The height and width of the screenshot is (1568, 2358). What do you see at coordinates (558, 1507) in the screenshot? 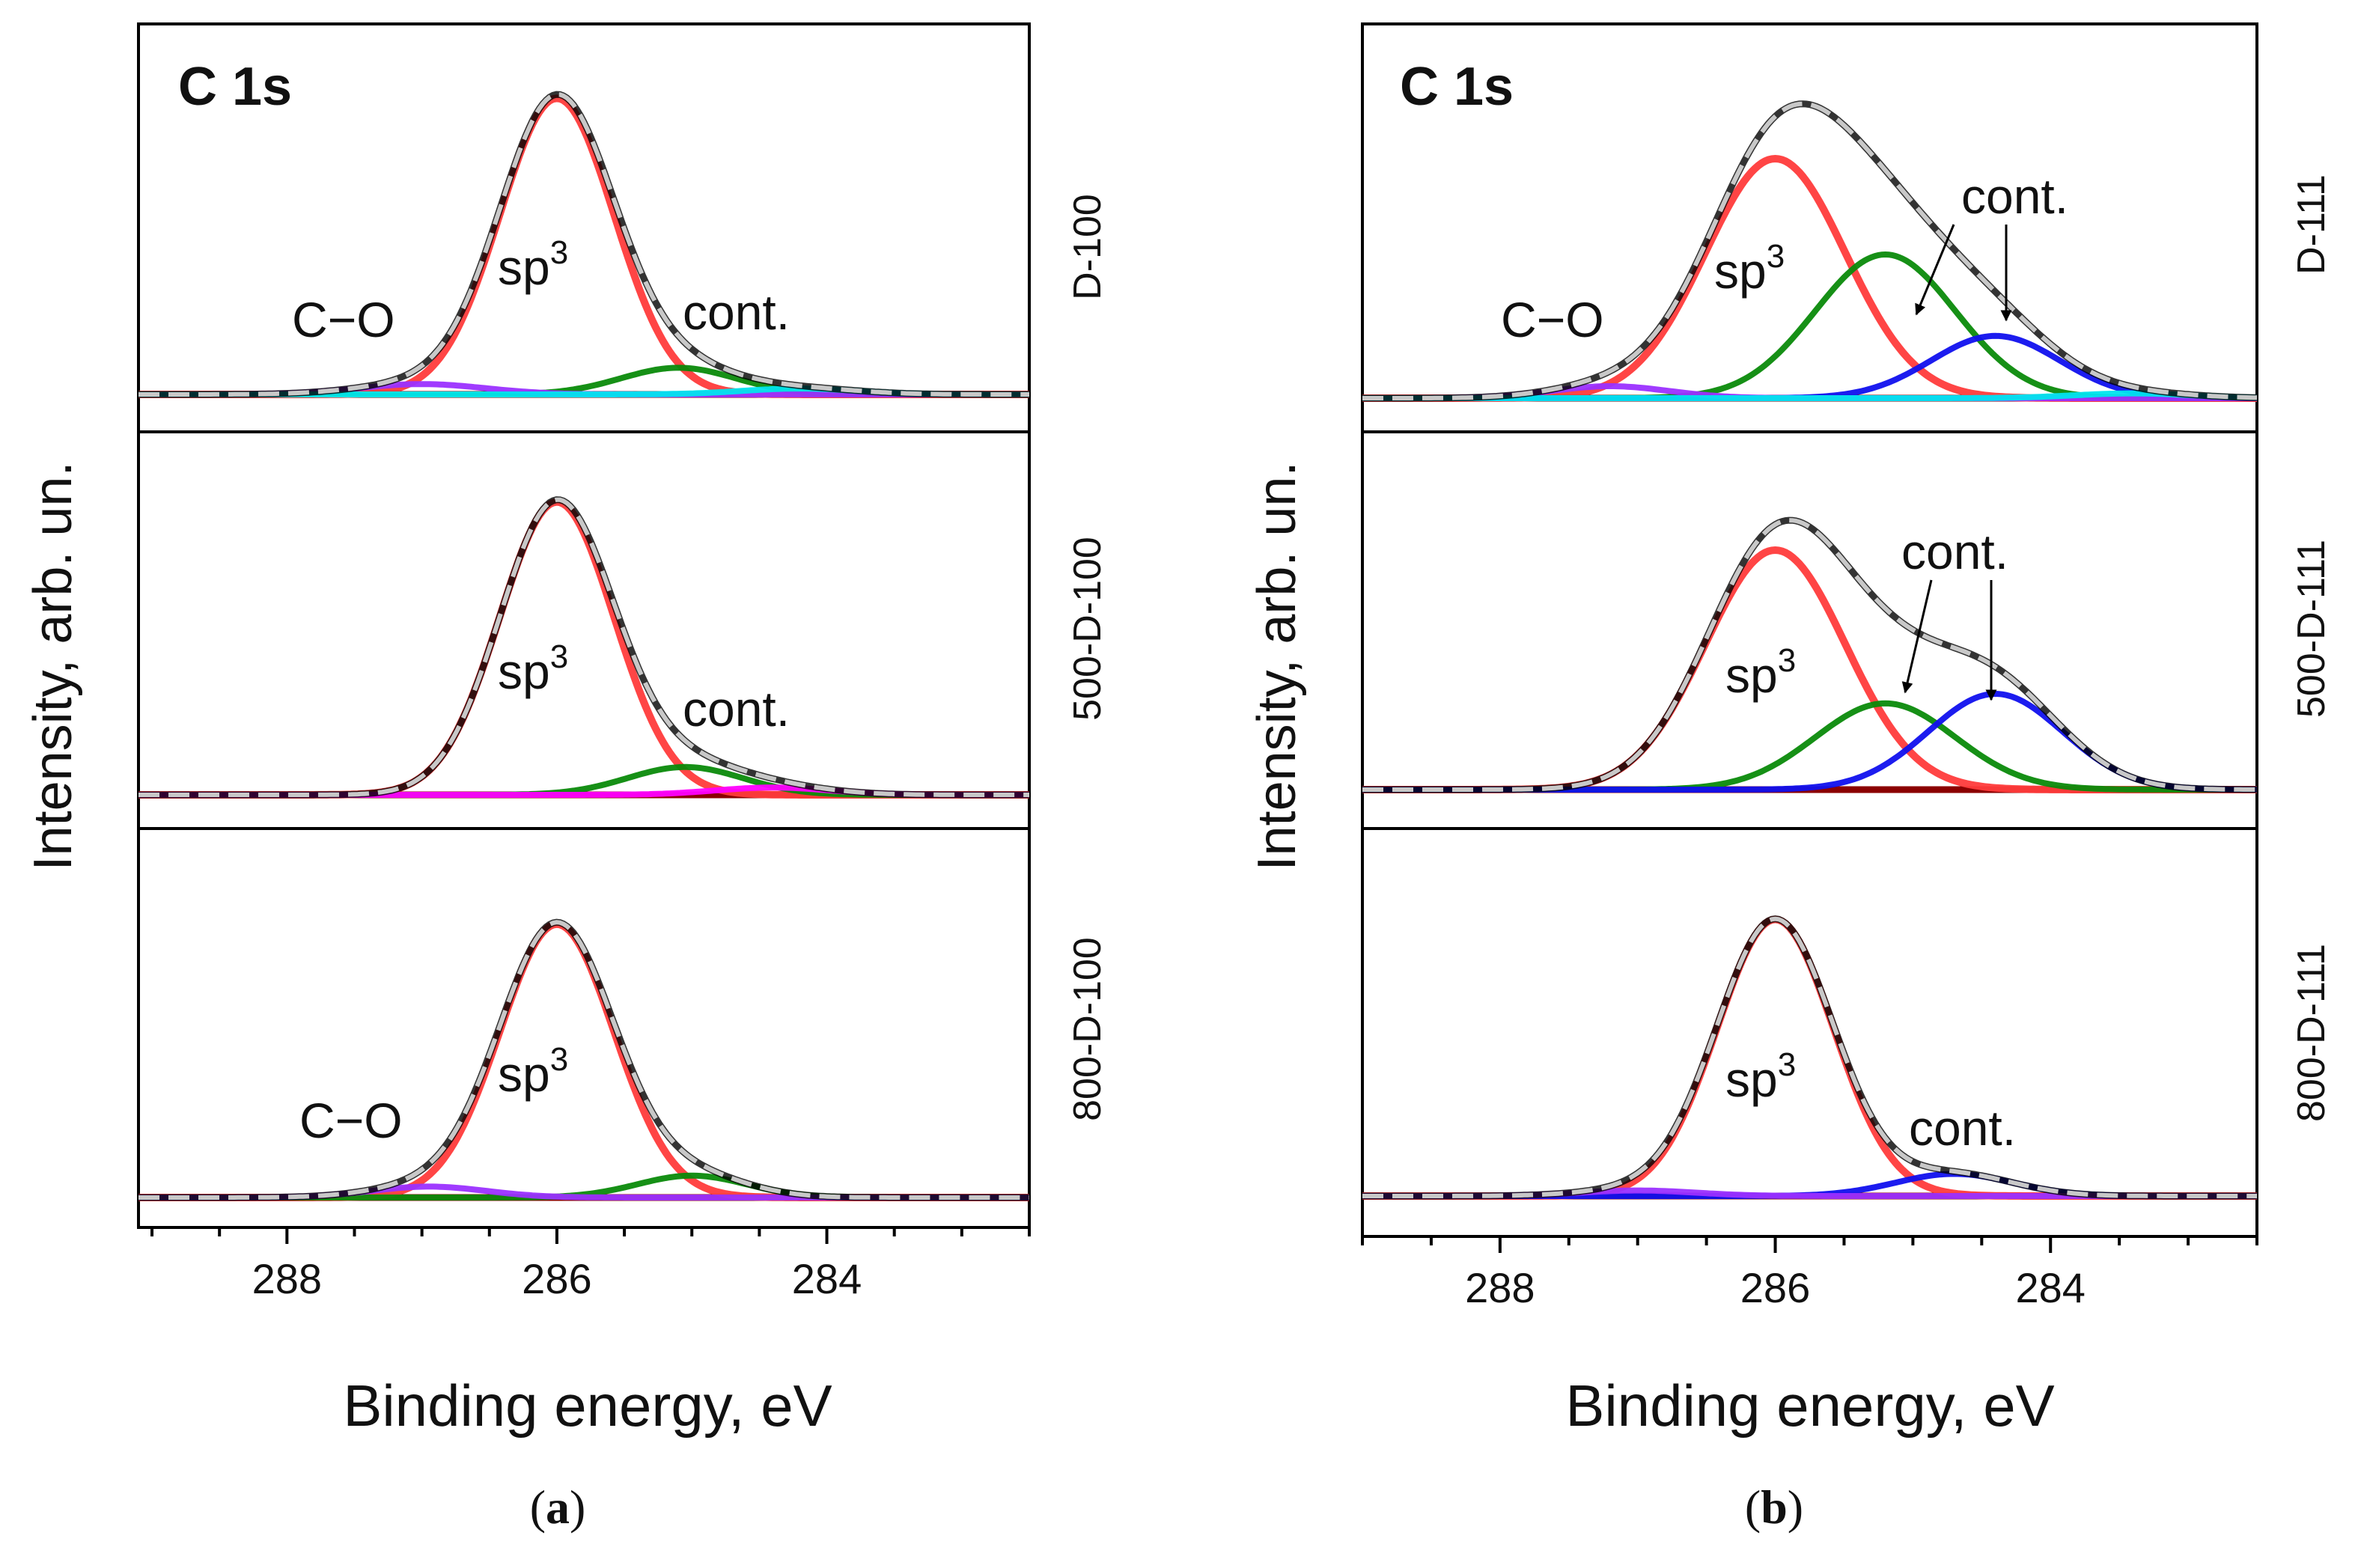
I see `panel-a-caption: (a)` at bounding box center [558, 1507].